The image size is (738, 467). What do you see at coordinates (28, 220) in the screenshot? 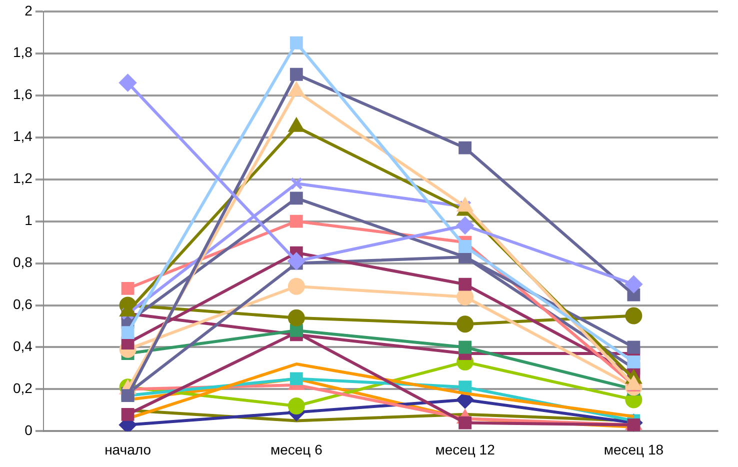
I see `y-tick-label: 1` at bounding box center [28, 220].